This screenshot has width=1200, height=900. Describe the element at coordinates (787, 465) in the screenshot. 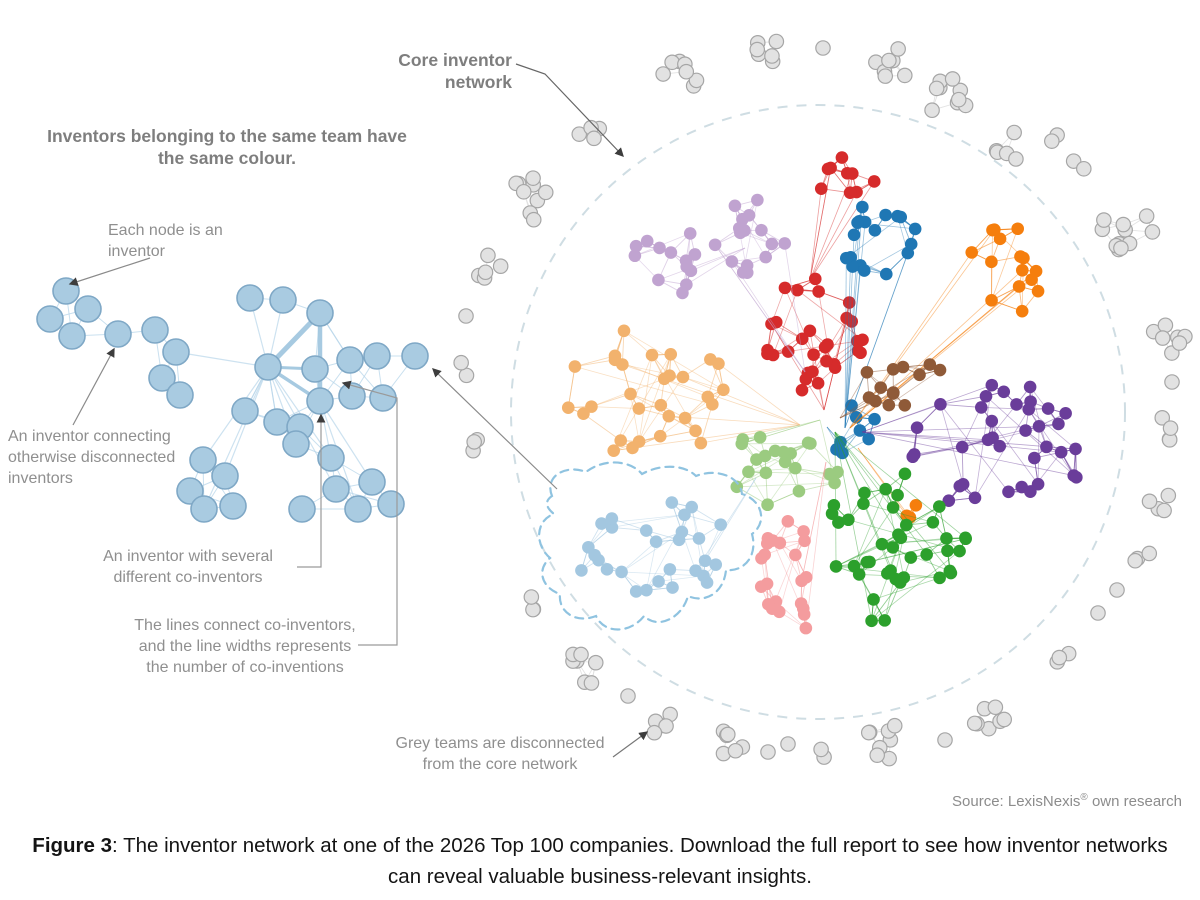

I see `team-cluster-light-green-team` at that location.